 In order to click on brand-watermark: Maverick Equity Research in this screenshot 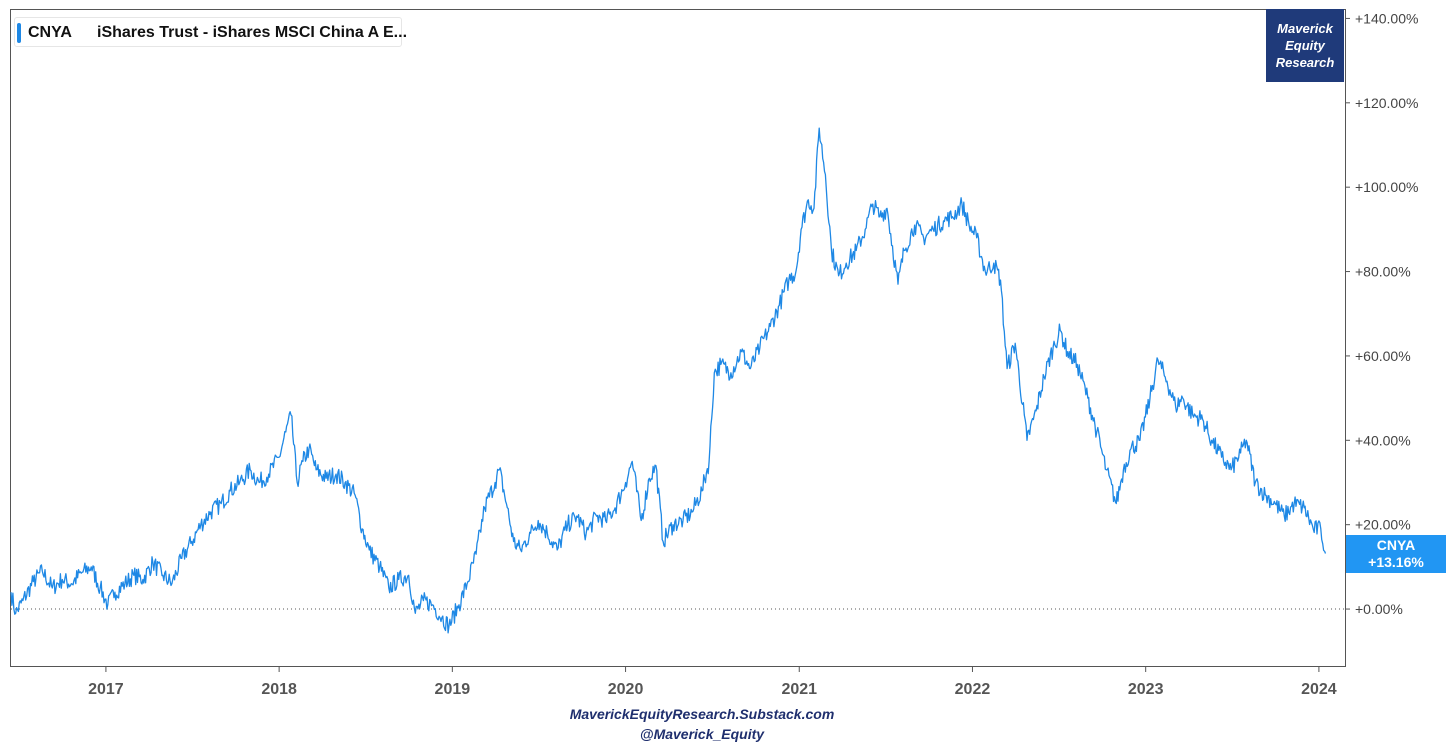, I will do `click(1305, 45)`.